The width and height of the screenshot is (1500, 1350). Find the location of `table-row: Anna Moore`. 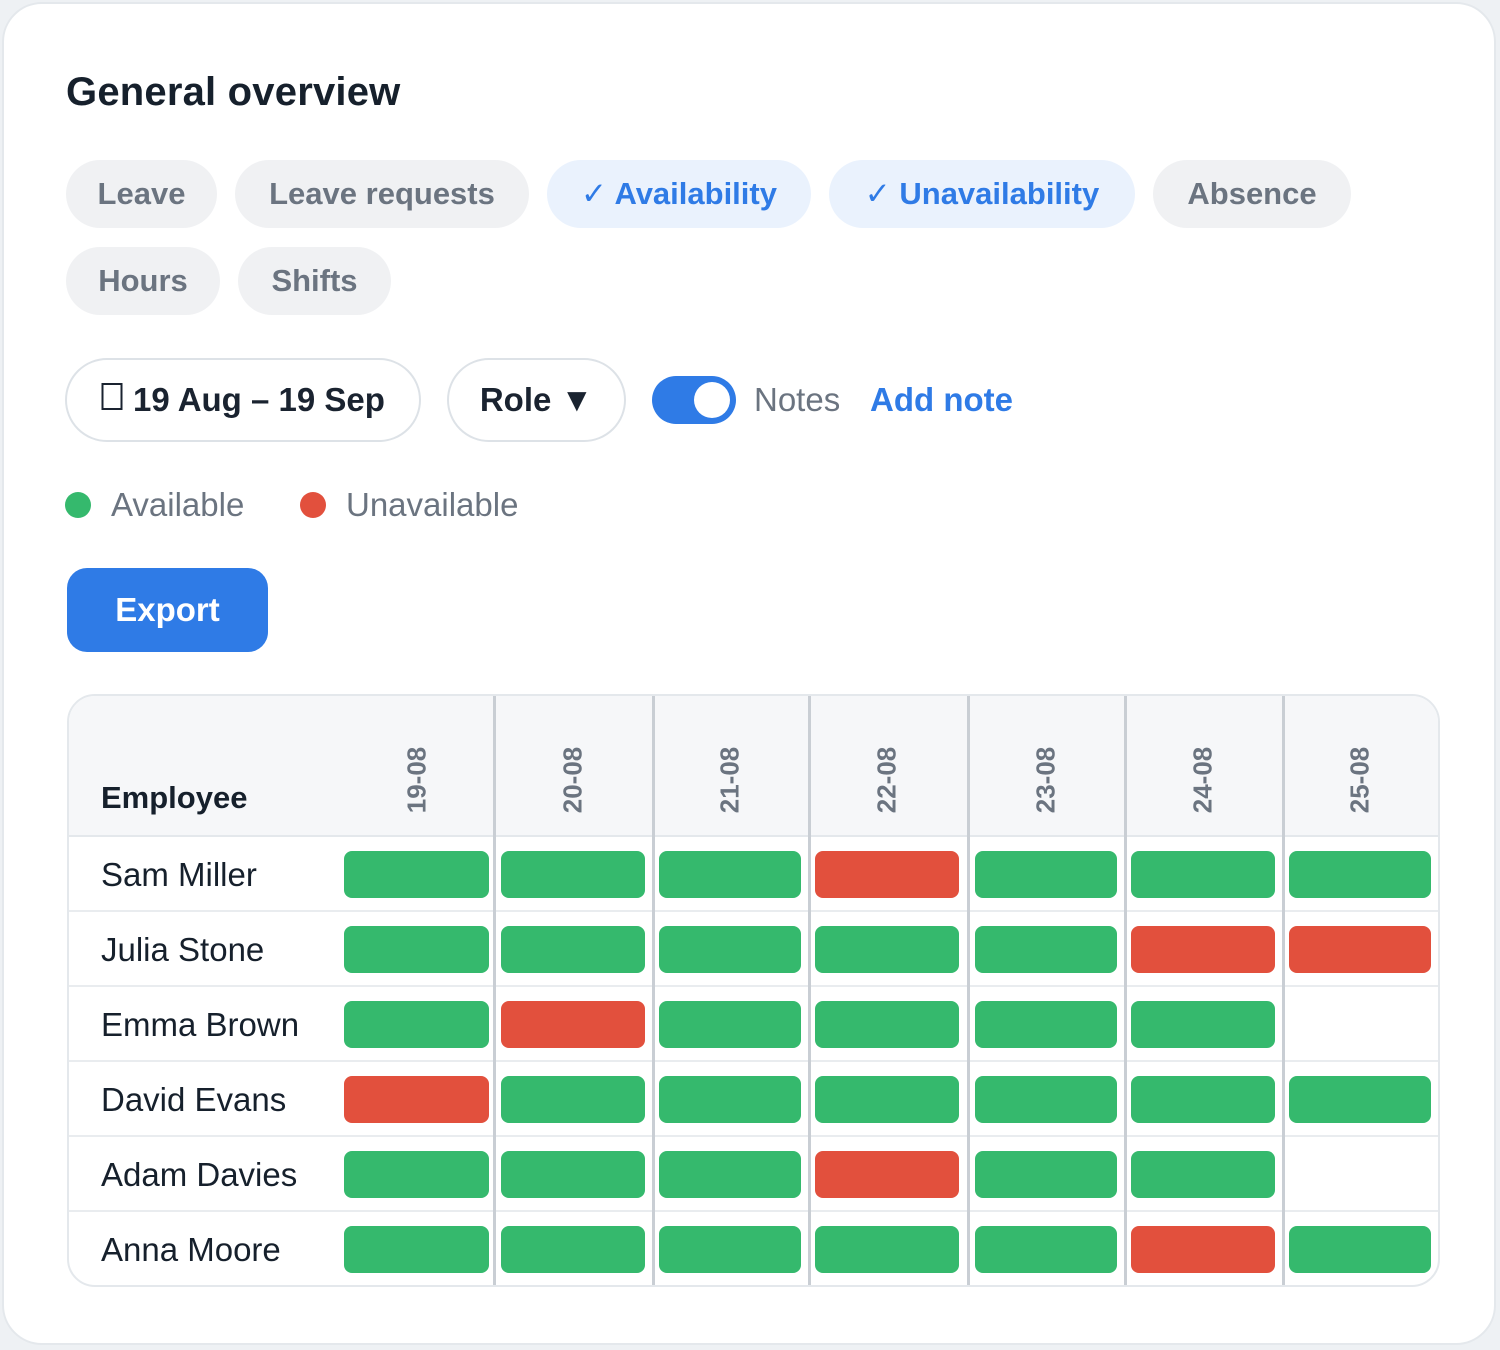

table-row: Anna Moore is located at coordinates (753, 1248).